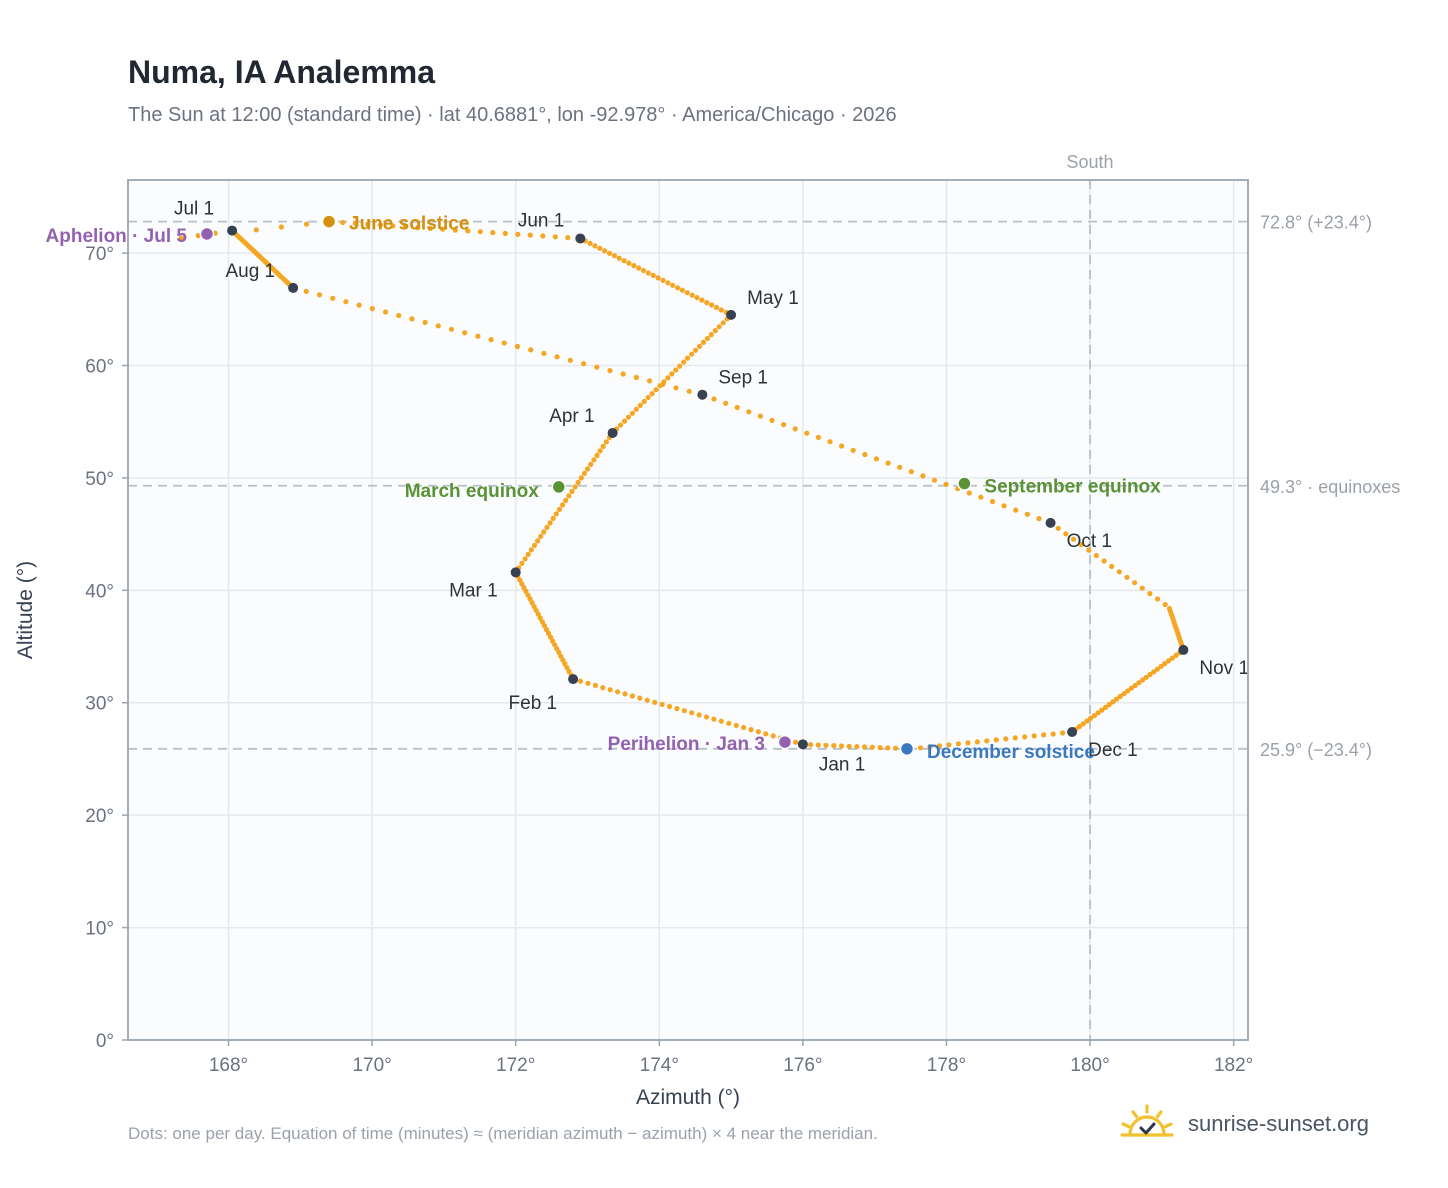  What do you see at coordinates (473, 590) in the screenshot?
I see `month-marker-label: Mar 1` at bounding box center [473, 590].